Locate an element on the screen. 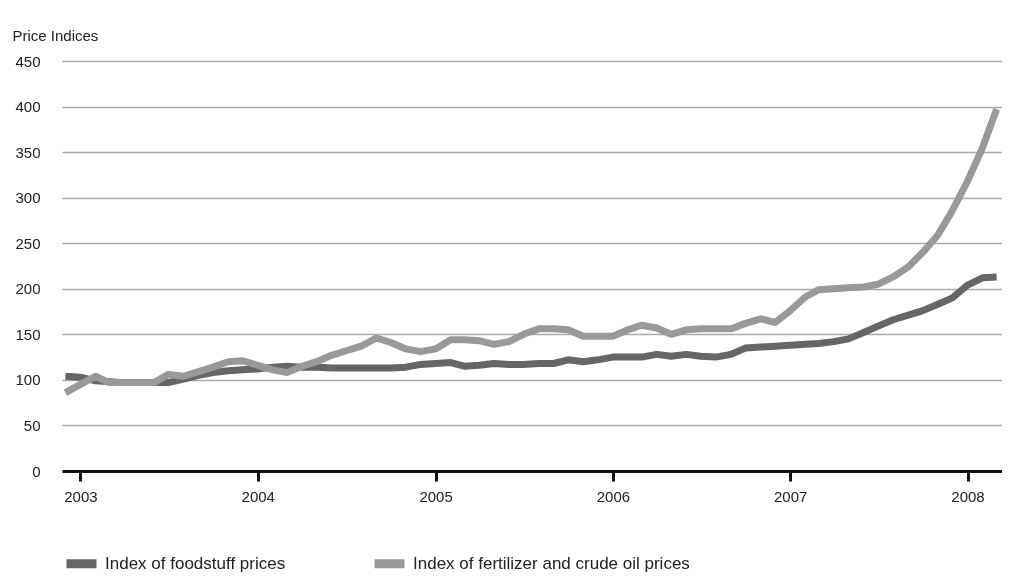 This screenshot has width=1028, height=576. y-tick-label: 0 is located at coordinates (36, 471).